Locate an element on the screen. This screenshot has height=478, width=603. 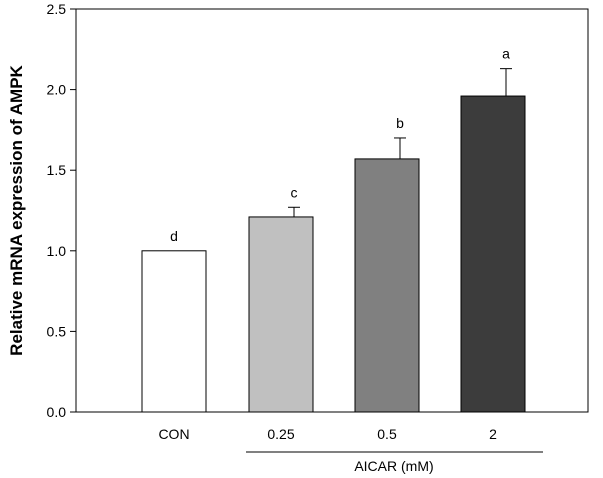
y-tick-label: 0.0 is located at coordinates (57, 412).